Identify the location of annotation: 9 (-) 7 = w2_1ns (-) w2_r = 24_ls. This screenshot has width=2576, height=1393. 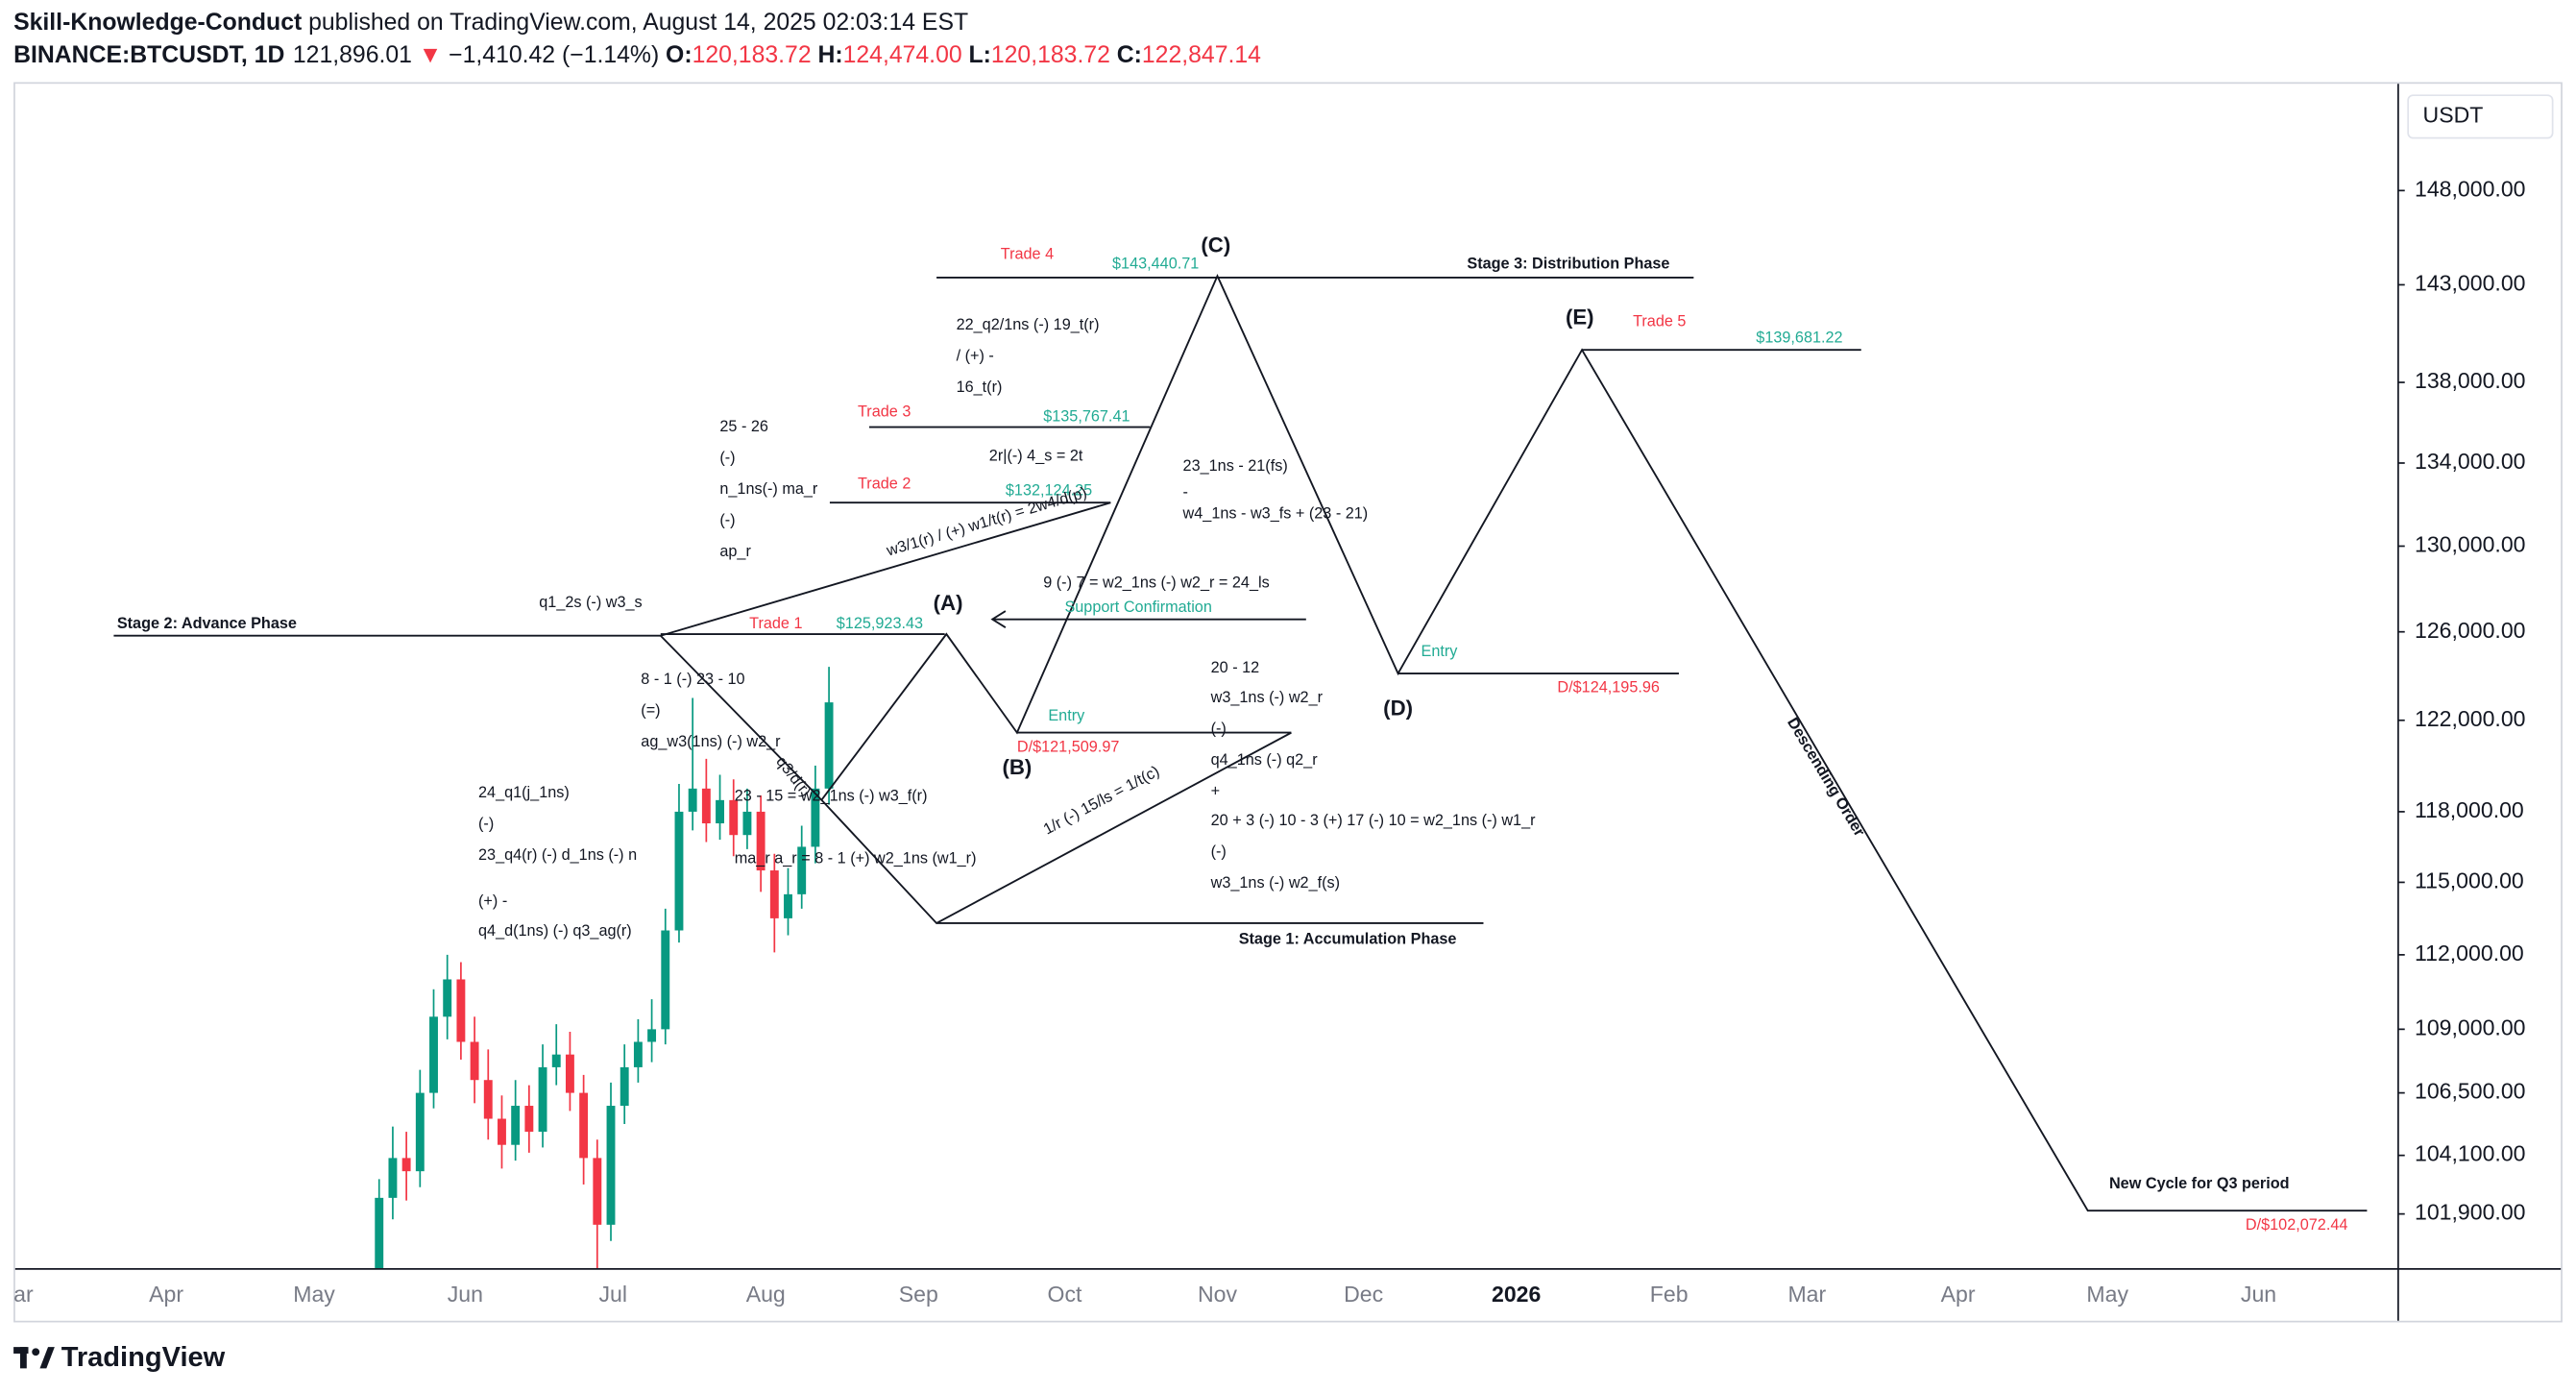
(1157, 583).